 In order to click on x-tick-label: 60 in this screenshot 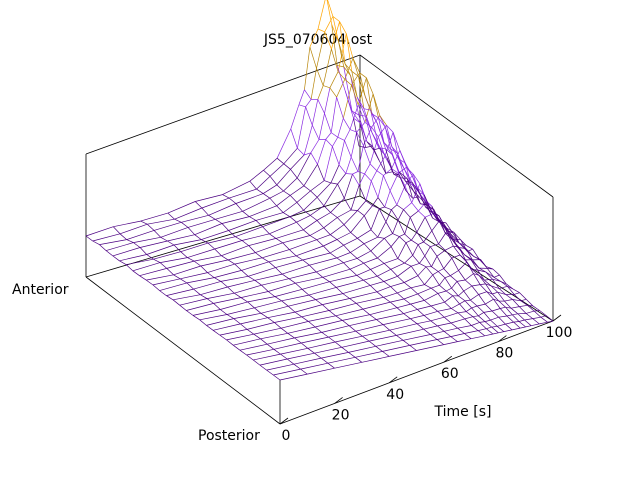, I will do `click(450, 374)`.